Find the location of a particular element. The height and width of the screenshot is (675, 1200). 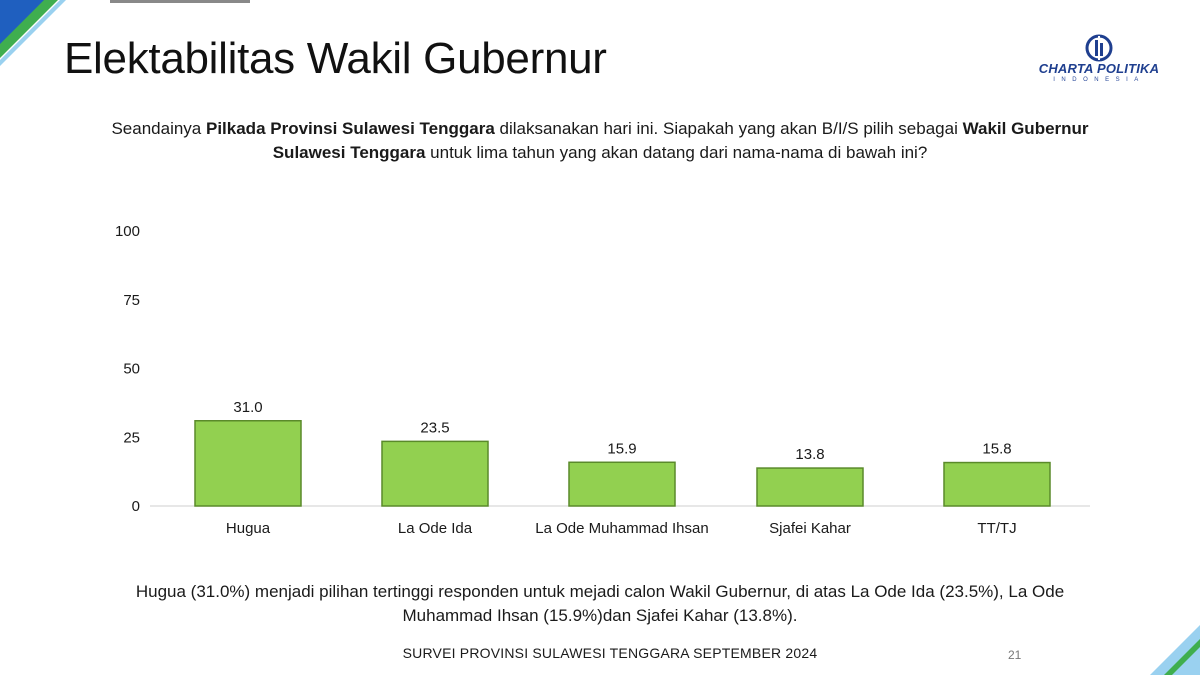

x-category-label: La Ode Muhammad Ihsan is located at coordinates (621, 528).